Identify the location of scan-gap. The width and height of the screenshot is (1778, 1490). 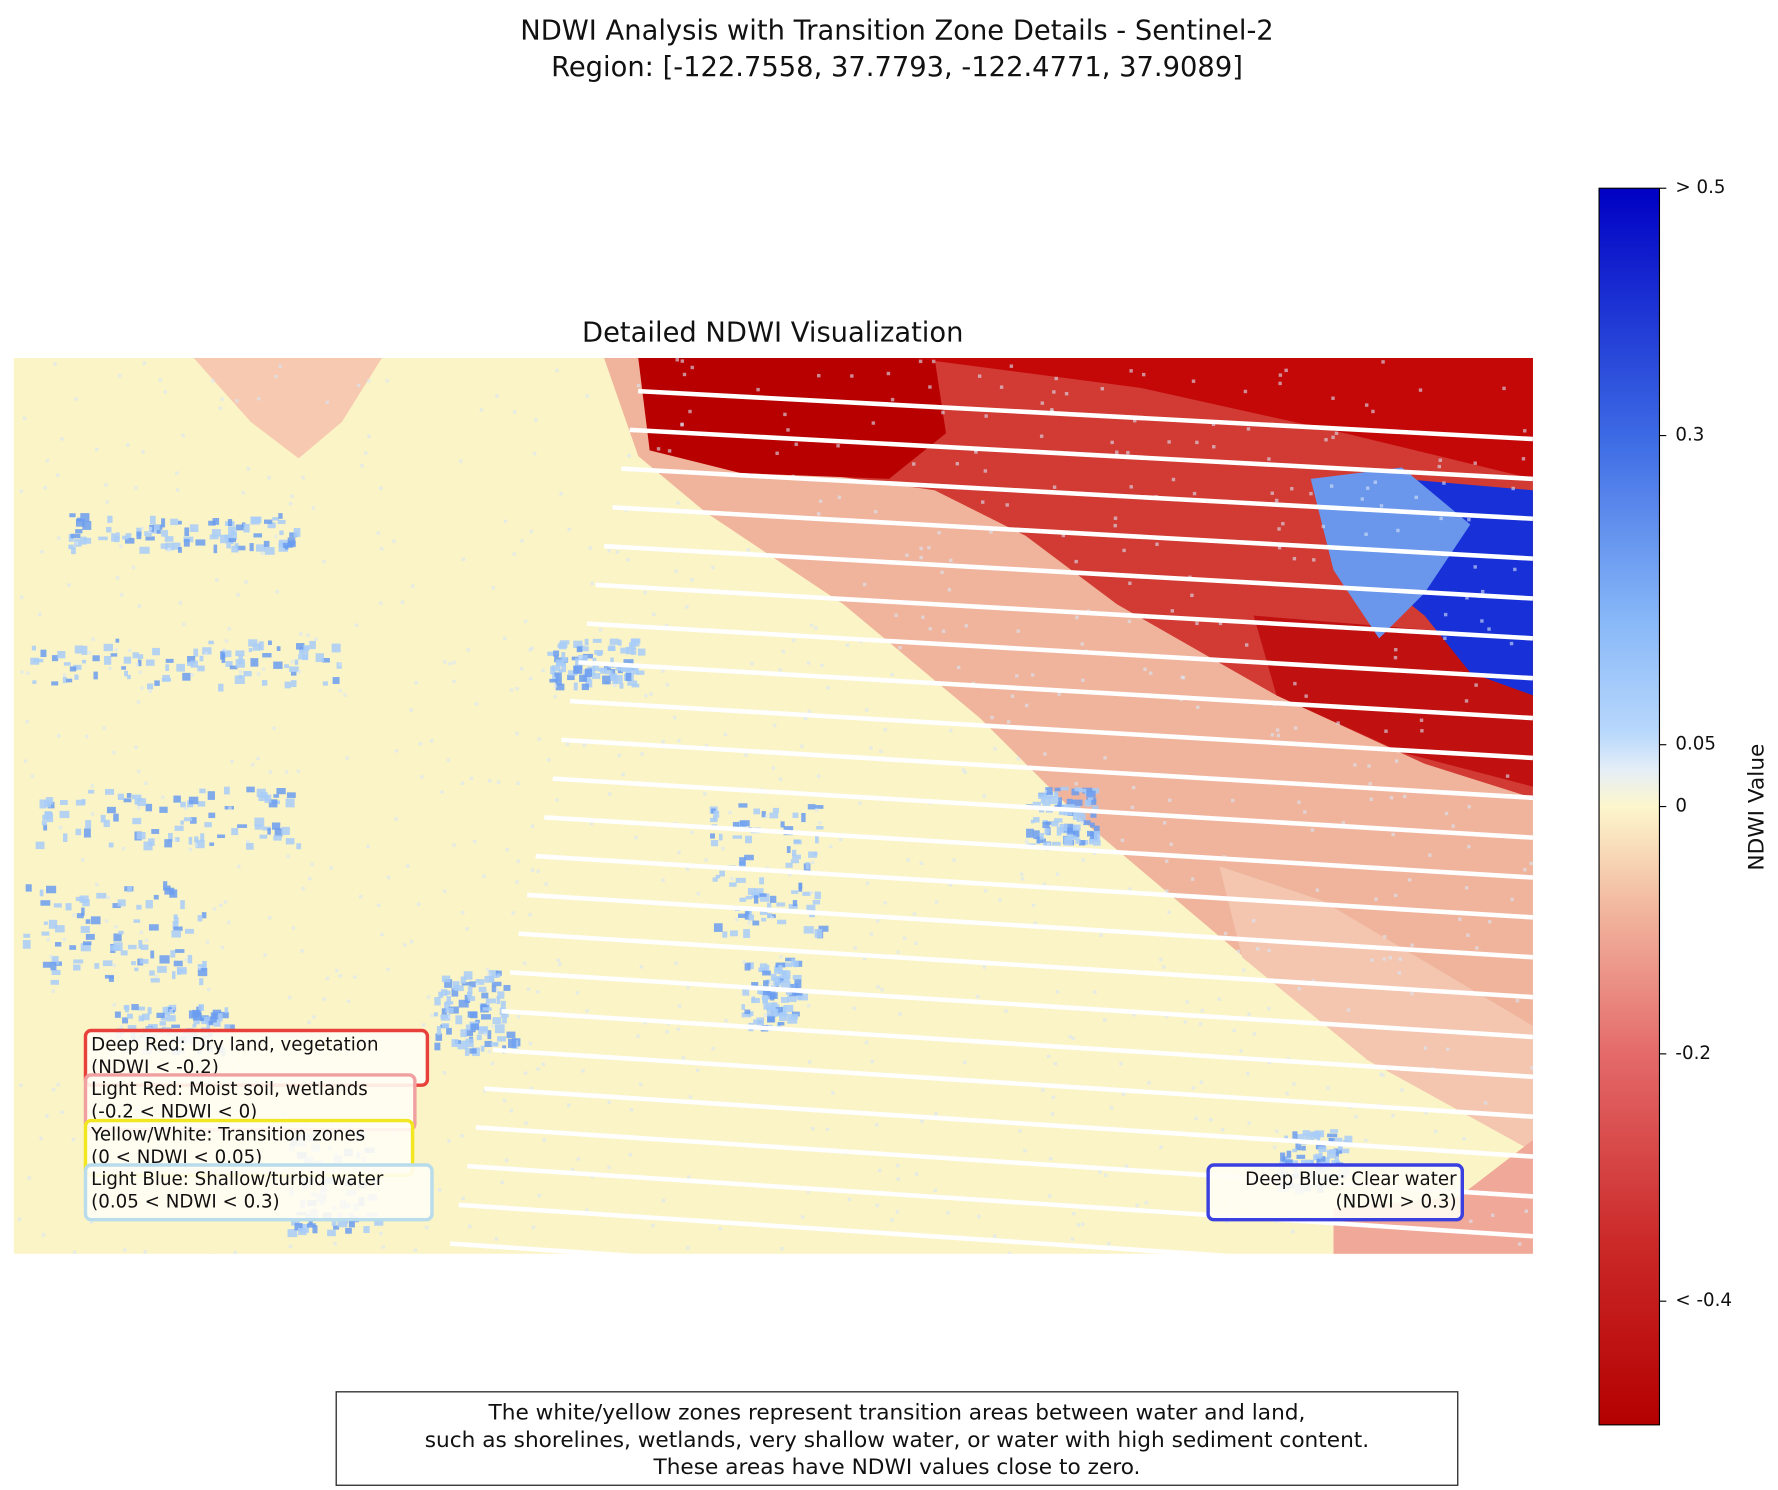
(1085, 415).